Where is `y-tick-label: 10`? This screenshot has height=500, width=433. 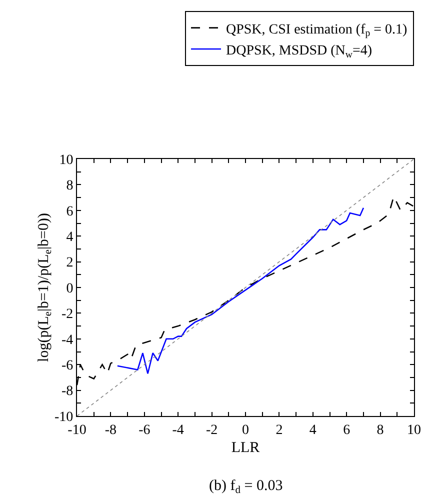
y-tick-label: 10 is located at coordinates (66, 160).